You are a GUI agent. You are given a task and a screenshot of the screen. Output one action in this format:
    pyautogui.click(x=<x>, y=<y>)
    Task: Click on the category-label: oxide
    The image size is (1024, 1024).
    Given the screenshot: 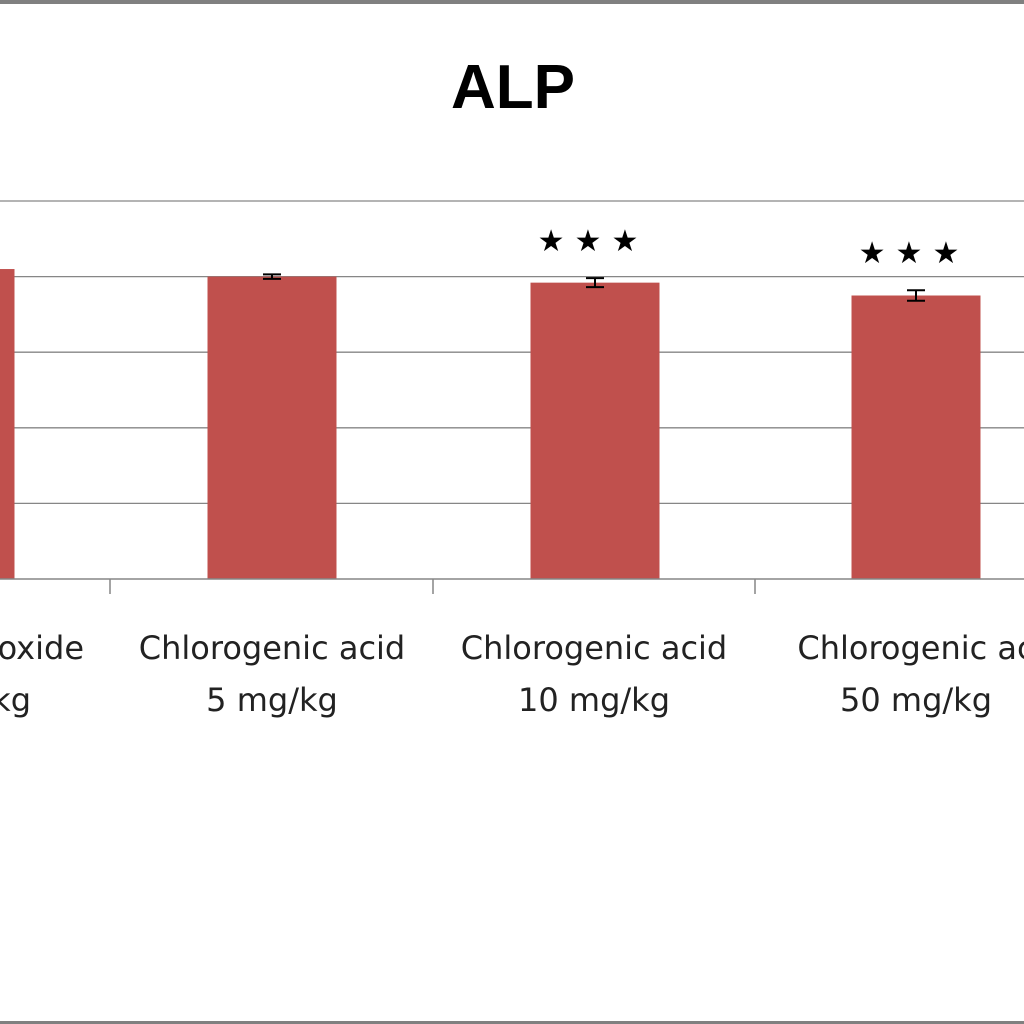 What is the action you would take?
    pyautogui.click(x=42, y=648)
    